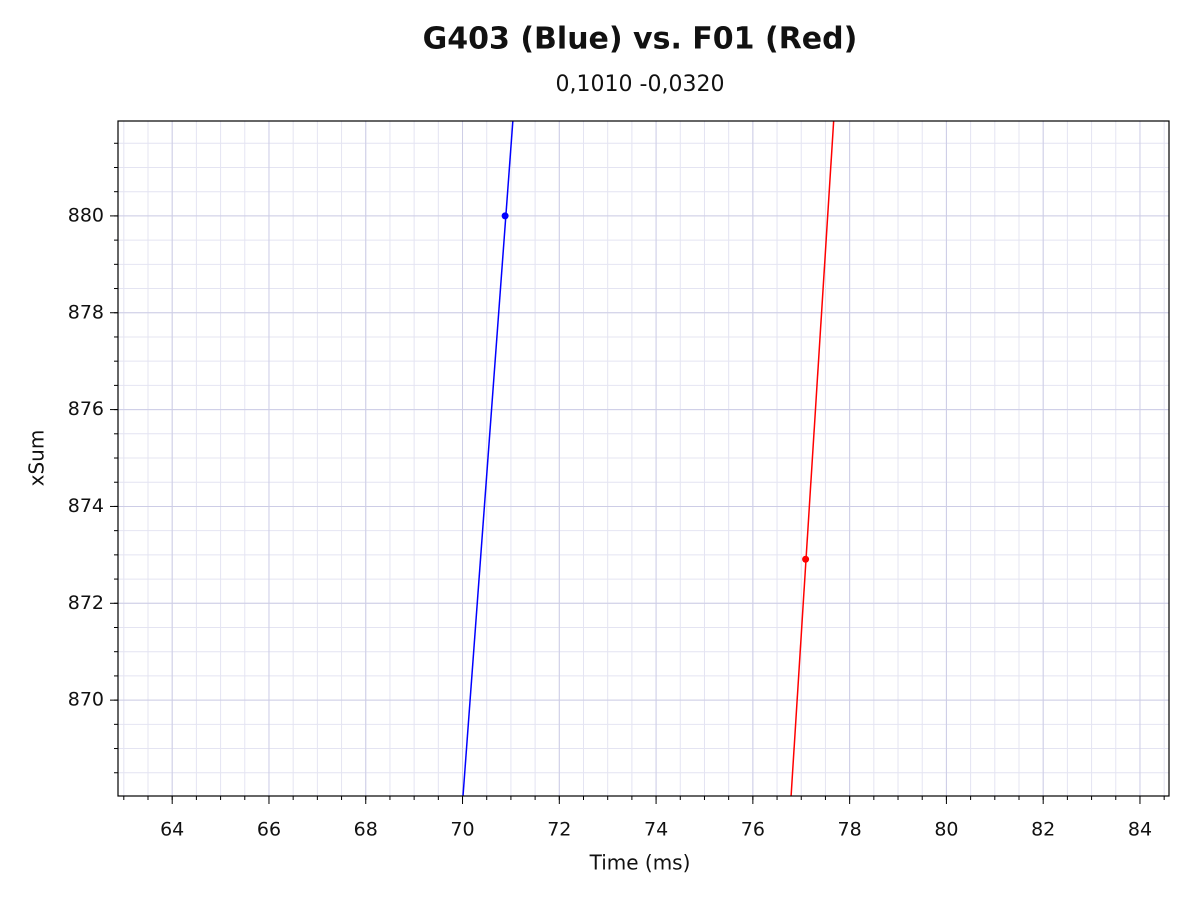 This screenshot has width=1200, height=900. What do you see at coordinates (656, 830) in the screenshot?
I see `x-tick-label: 74` at bounding box center [656, 830].